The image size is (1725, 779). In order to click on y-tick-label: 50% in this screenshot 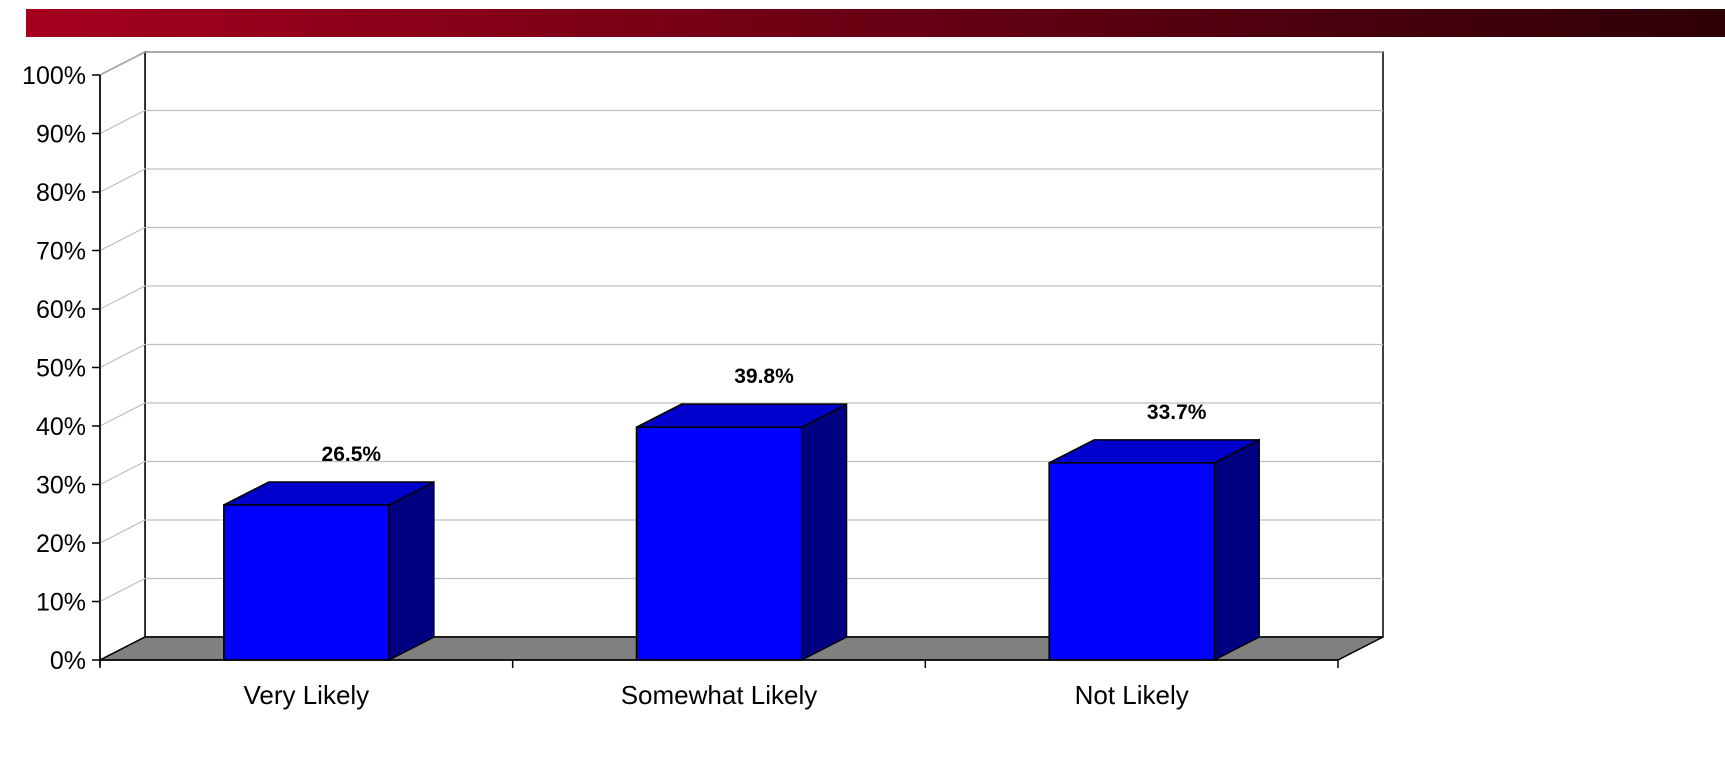, I will do `click(61, 369)`.